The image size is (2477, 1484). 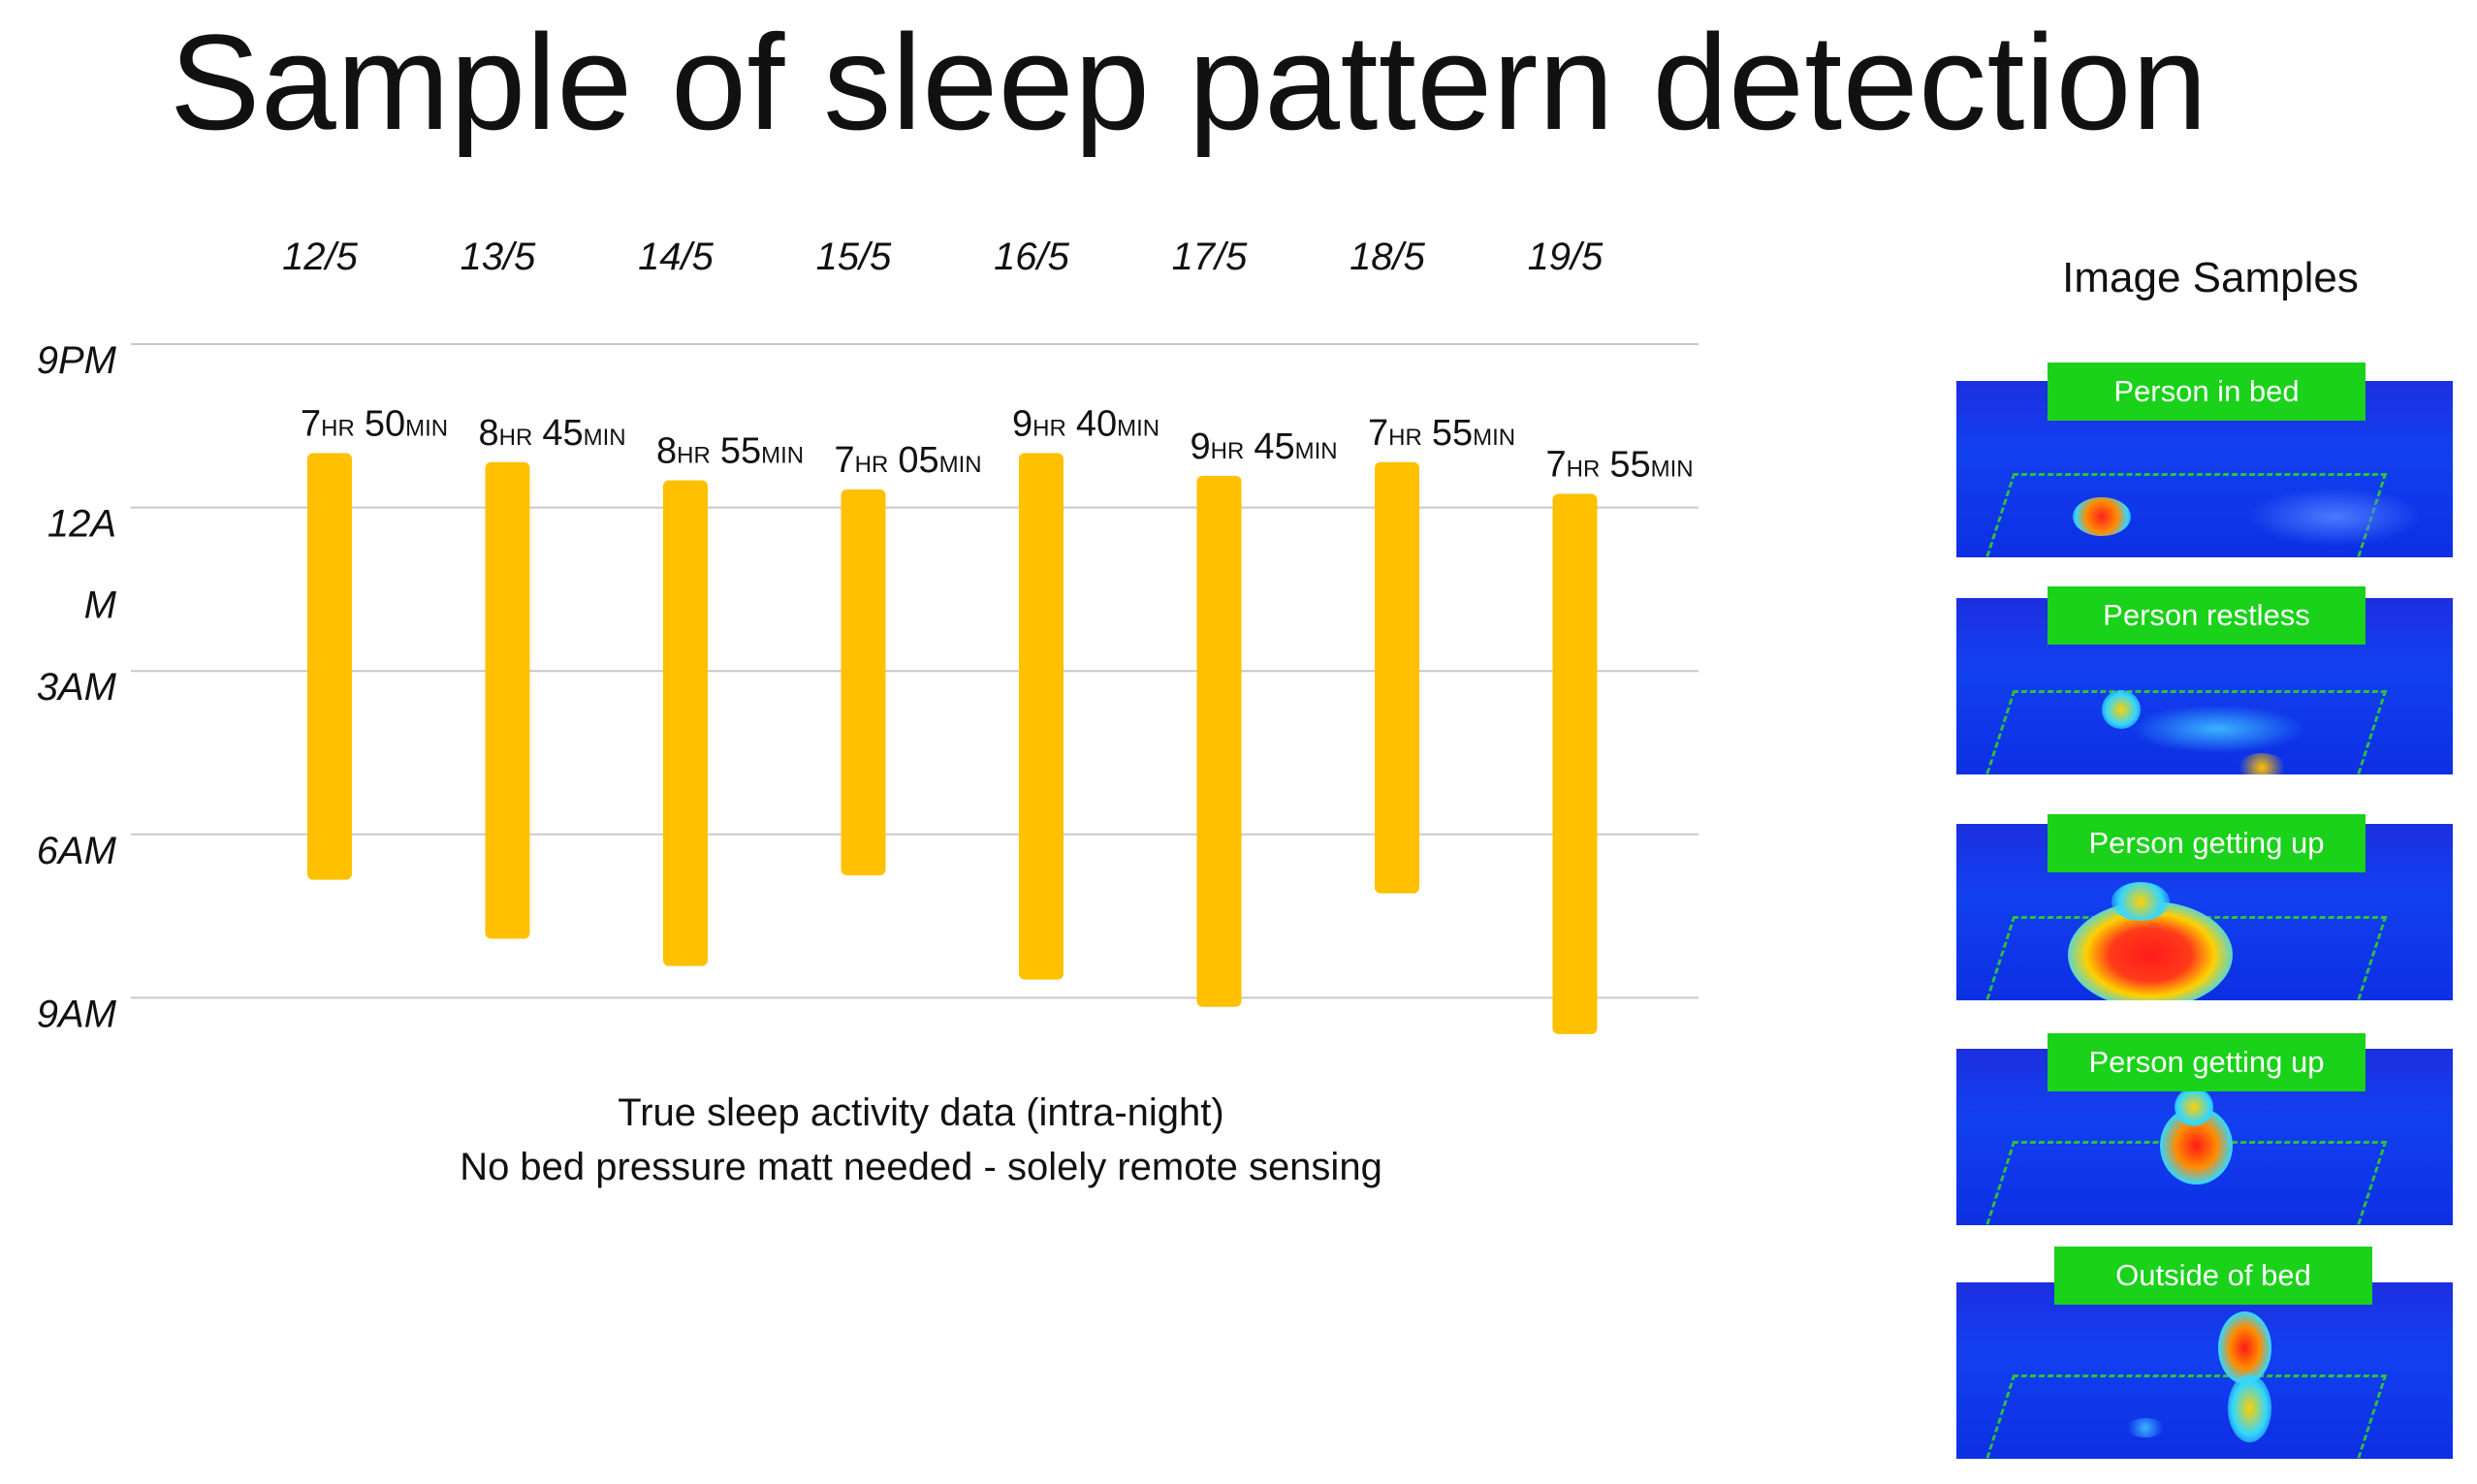 I want to click on sample-image-outside-of-bed, so click(x=2204, y=1370).